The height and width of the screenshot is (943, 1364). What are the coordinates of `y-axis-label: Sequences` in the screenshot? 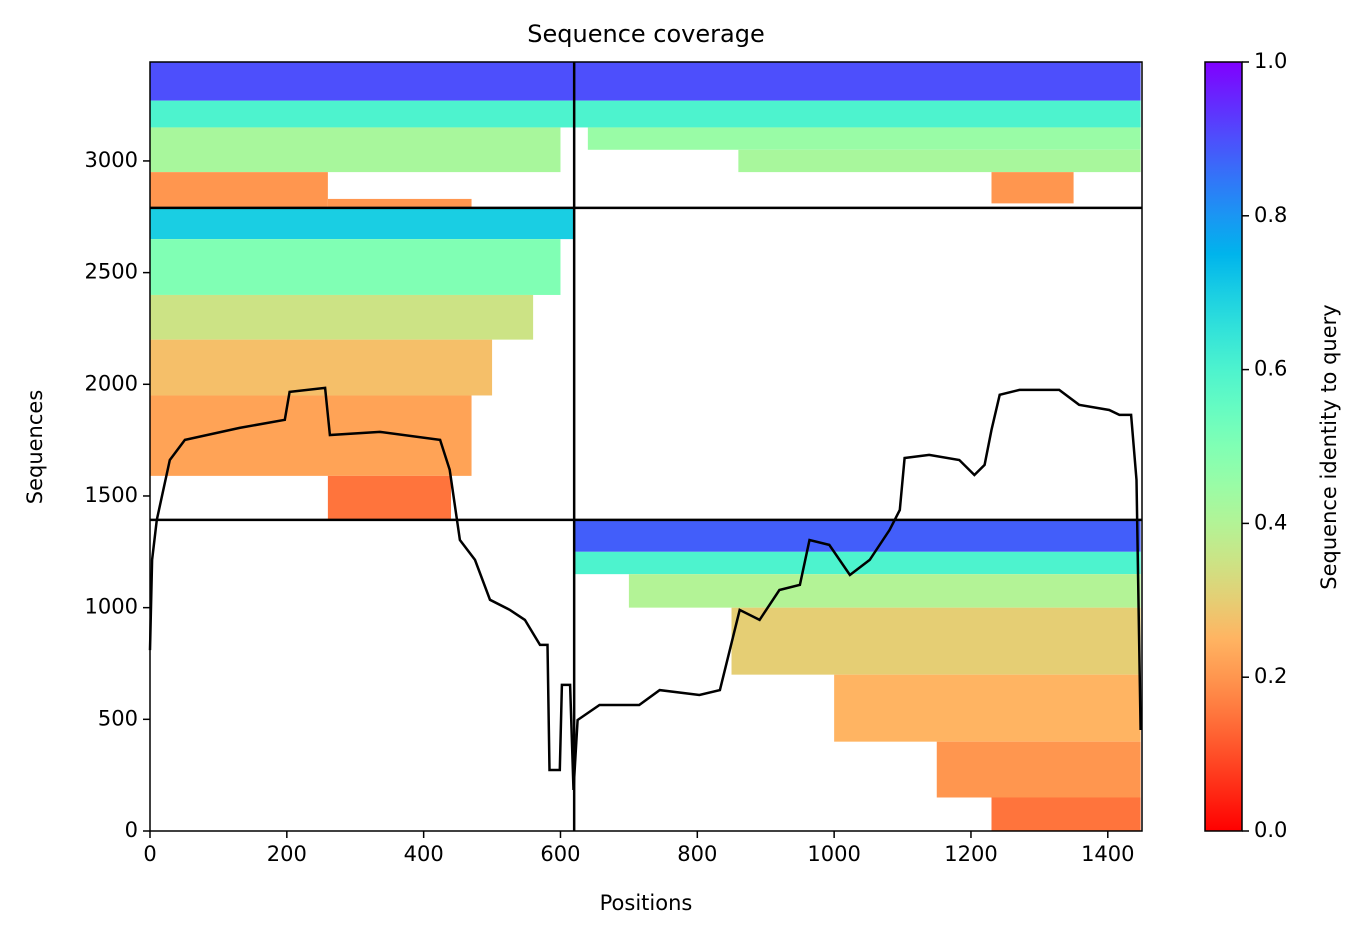 It's located at (35, 447).